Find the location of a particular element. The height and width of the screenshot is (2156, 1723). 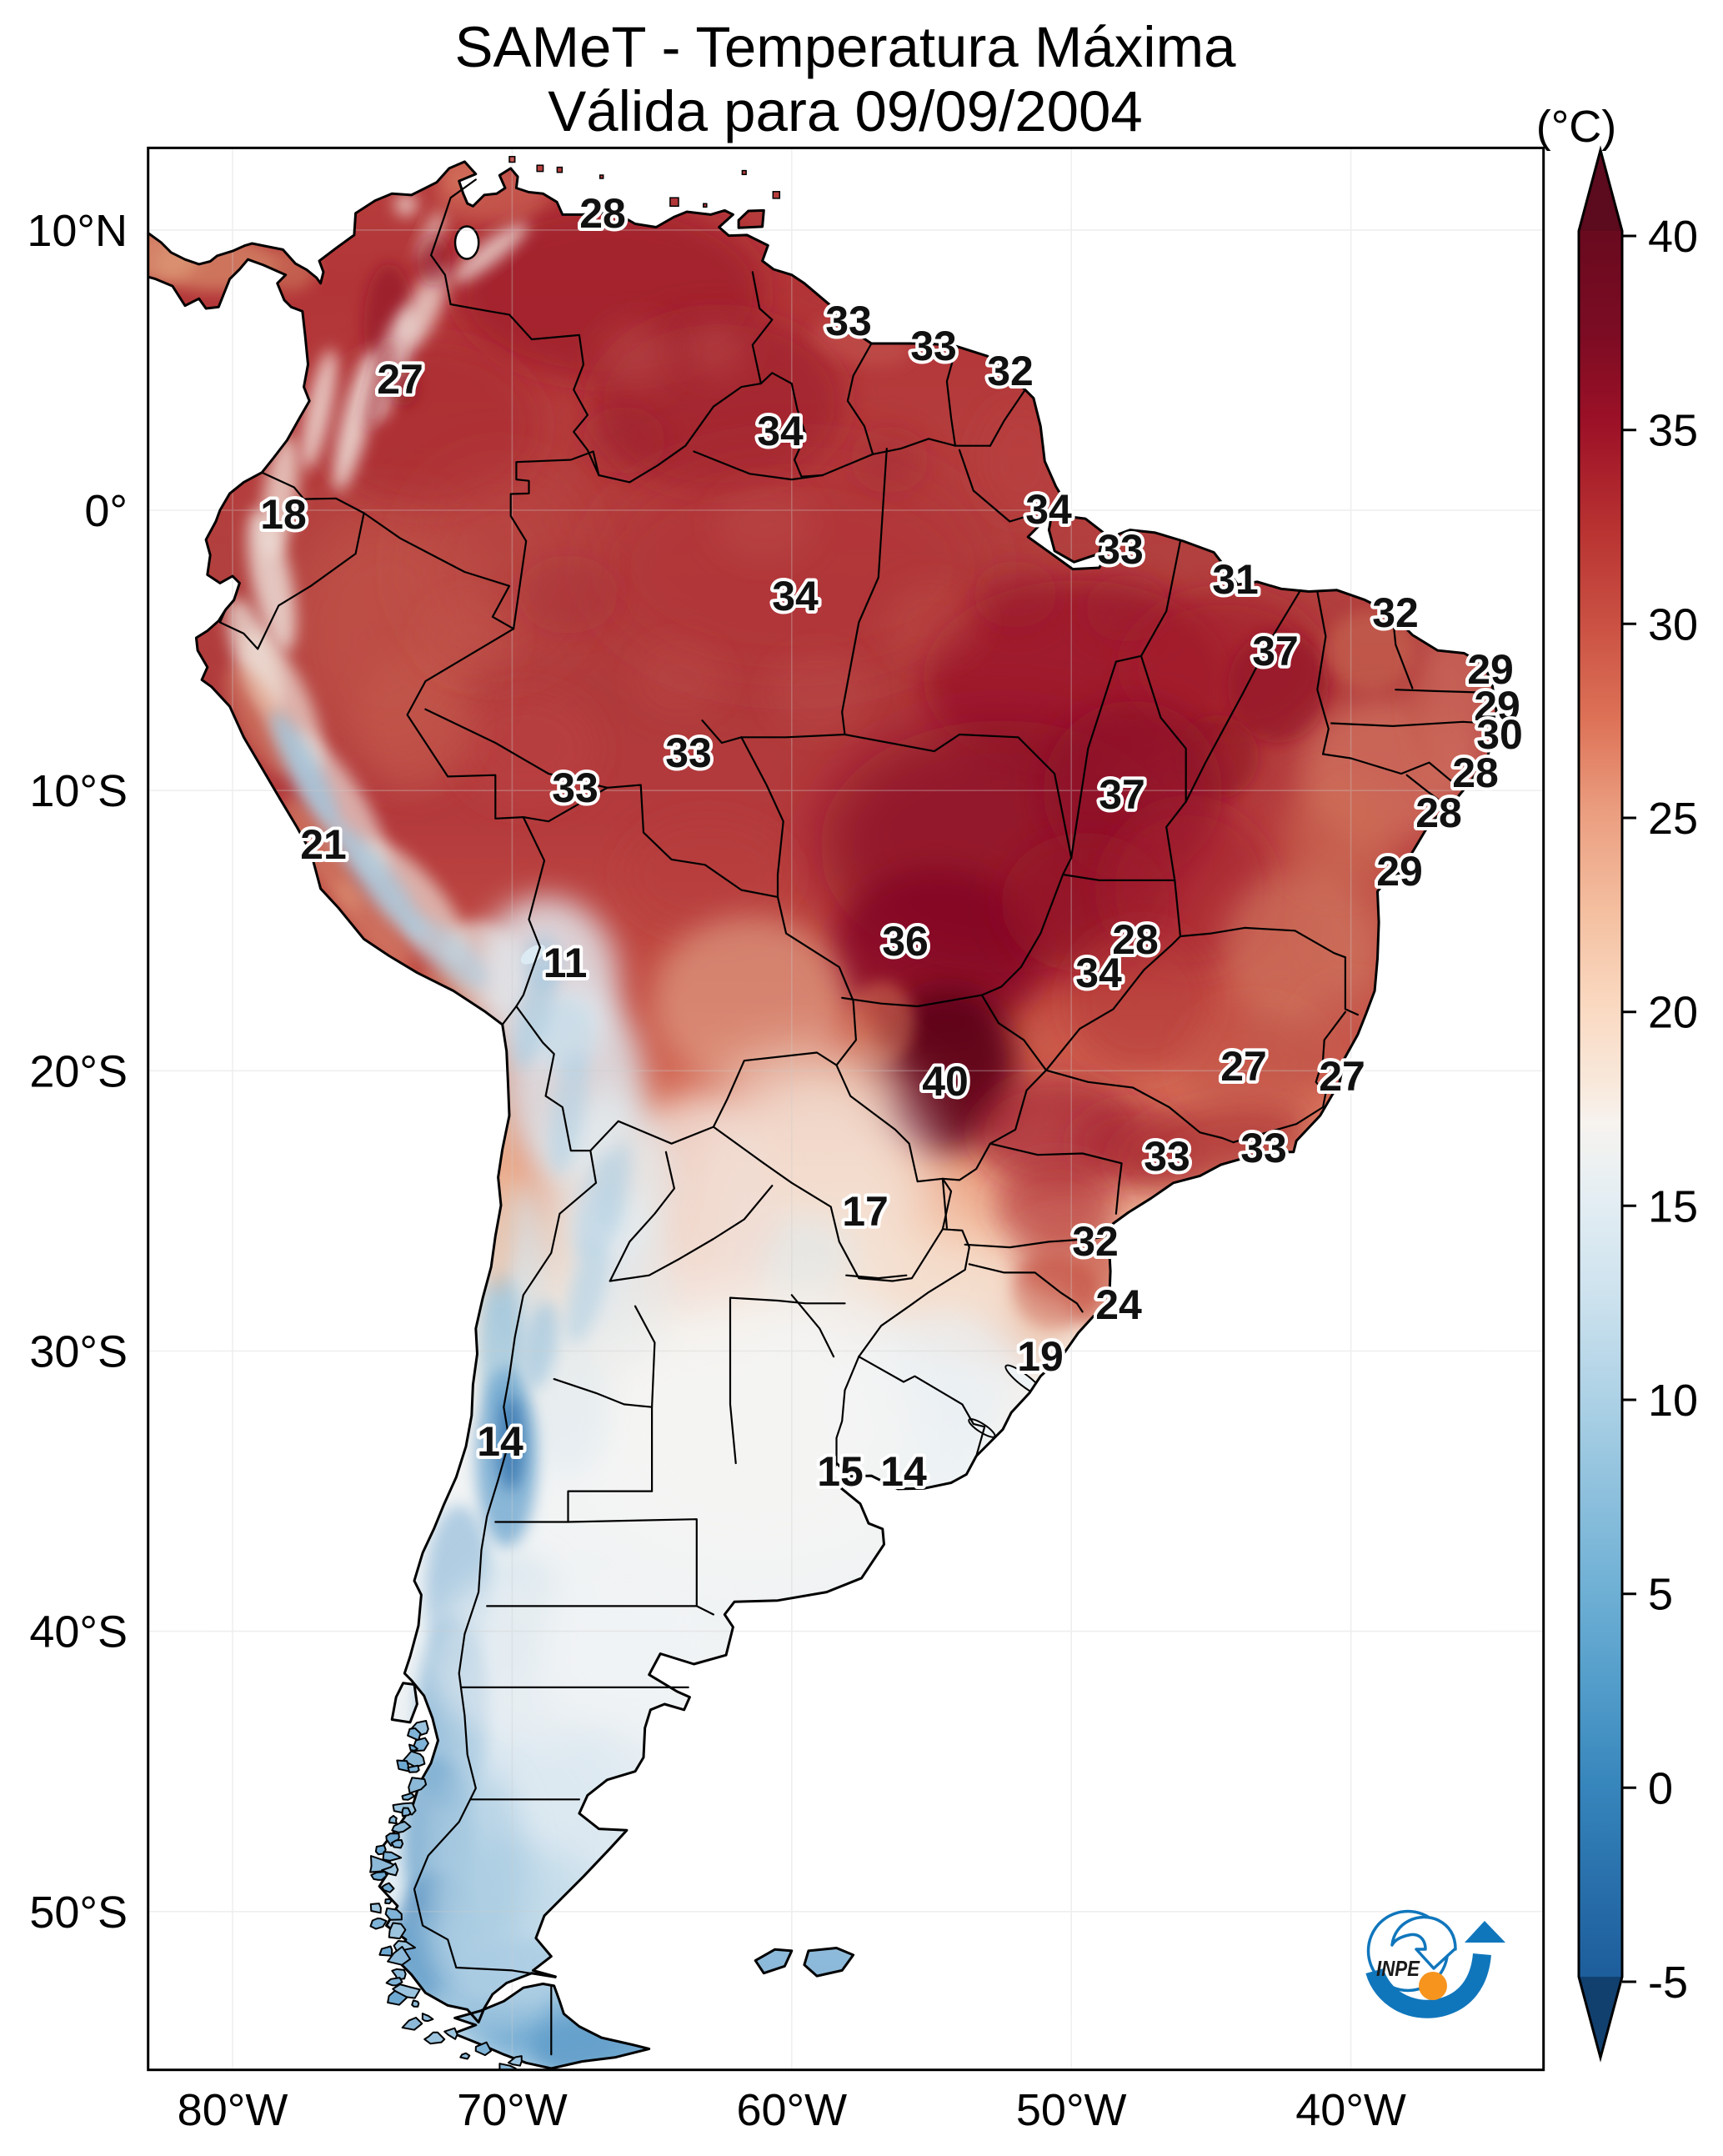

svg-text: 10 is located at coordinates (1673, 1401).